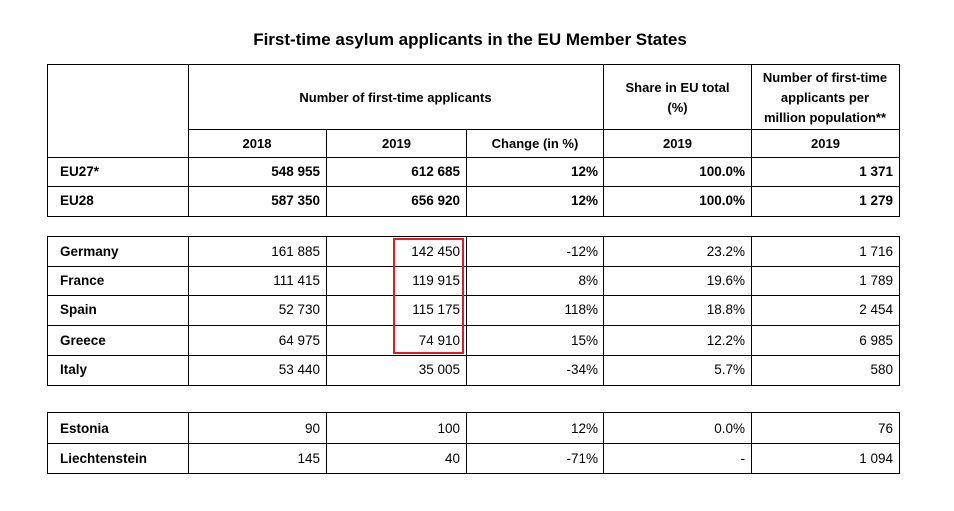 This screenshot has height=511, width=954. What do you see at coordinates (725, 340) in the screenshot?
I see `cell-share: 12.2%` at bounding box center [725, 340].